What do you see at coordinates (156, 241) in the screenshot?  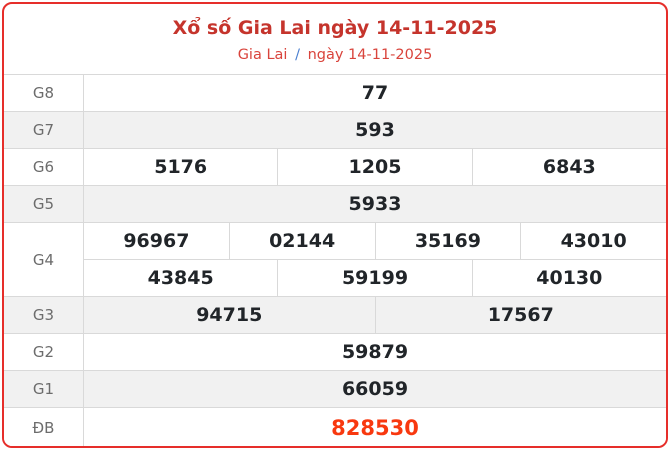 I see `prize-number: 96967` at bounding box center [156, 241].